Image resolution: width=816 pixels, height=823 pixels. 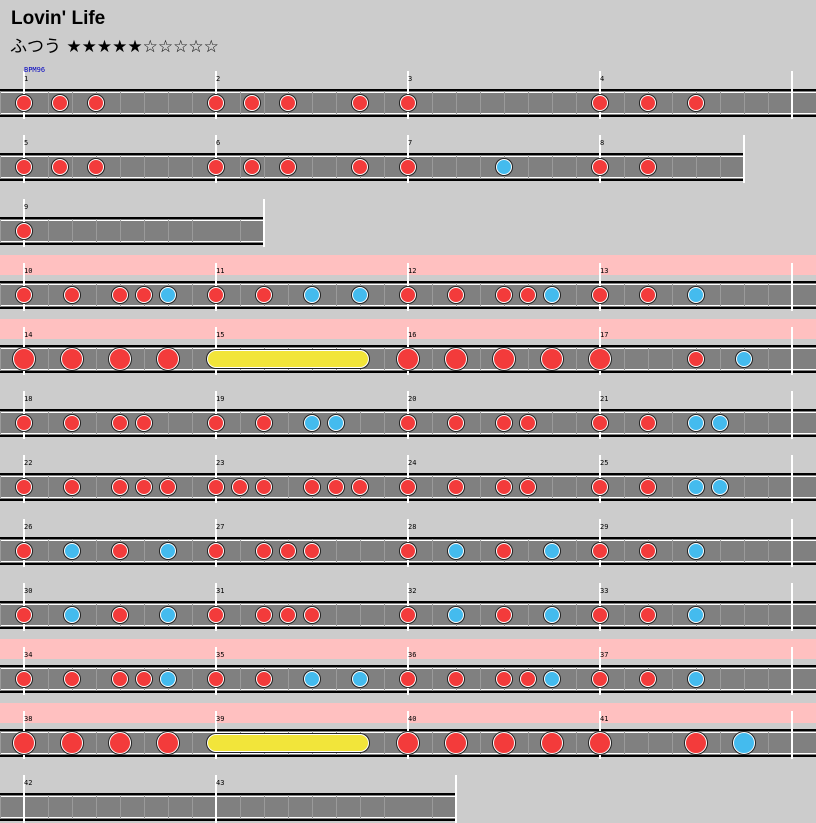 I want to click on chart-row: 14 15 16 17, so click(x=408, y=347).